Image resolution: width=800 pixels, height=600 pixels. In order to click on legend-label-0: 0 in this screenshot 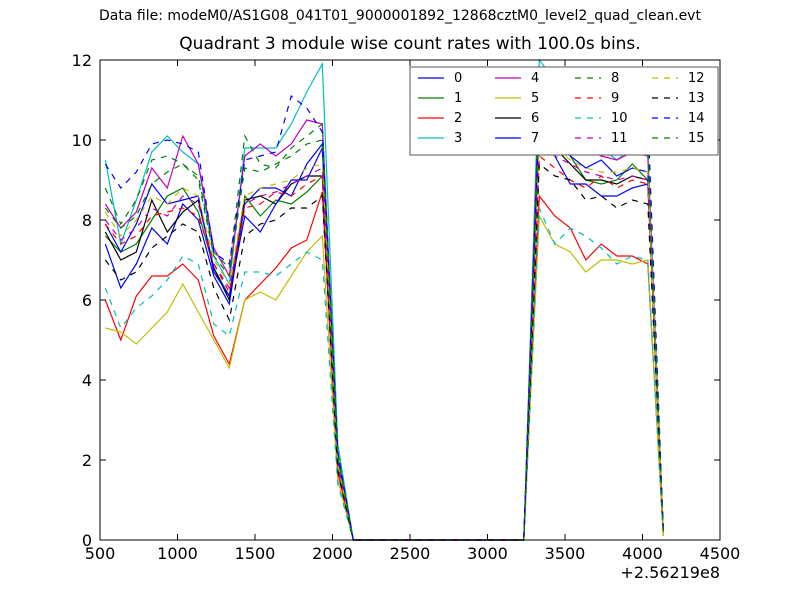, I will do `click(458, 78)`.